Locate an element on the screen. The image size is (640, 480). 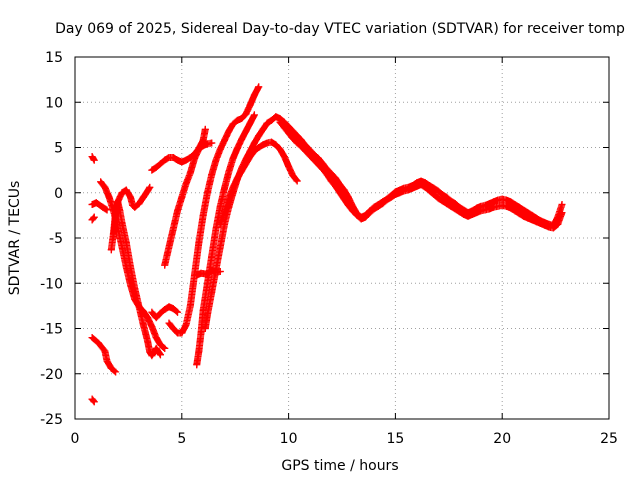
y-tick-label: -10 is located at coordinates (51, 284).